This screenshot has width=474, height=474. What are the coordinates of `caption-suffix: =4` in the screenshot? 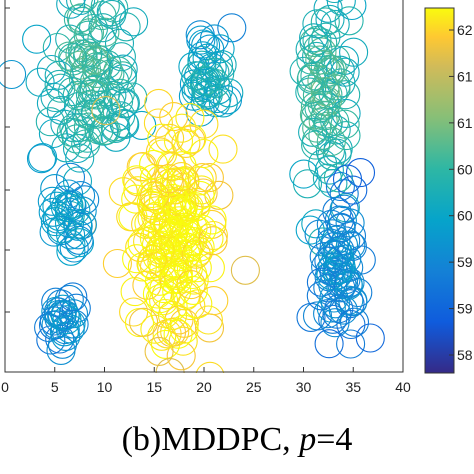 It's located at (334, 439).